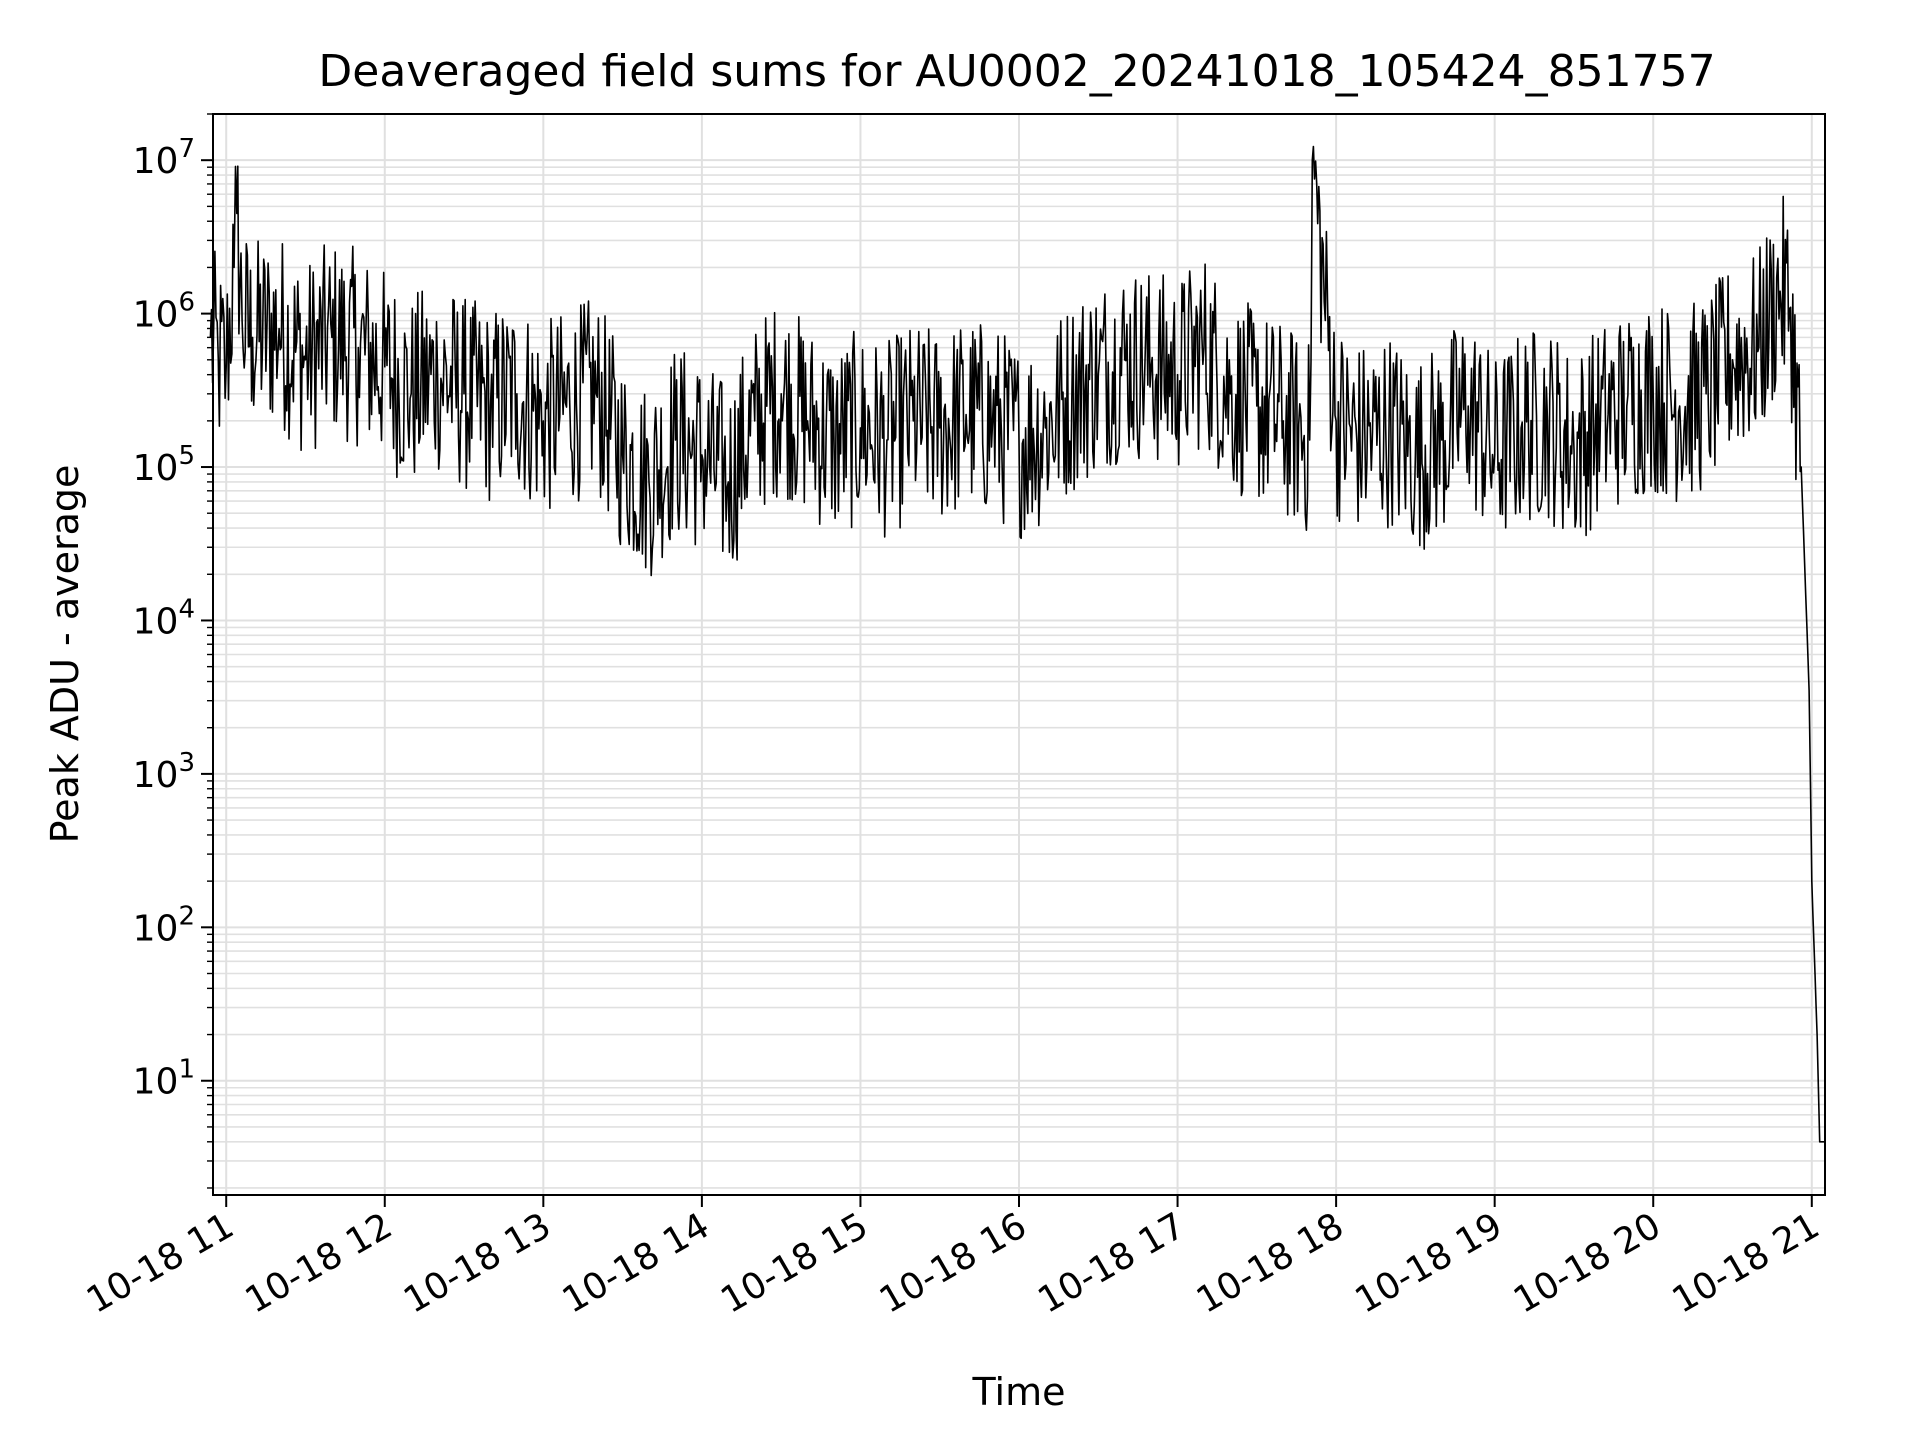  What do you see at coordinates (1019, 1392) in the screenshot?
I see `x-axis-label: Time` at bounding box center [1019, 1392].